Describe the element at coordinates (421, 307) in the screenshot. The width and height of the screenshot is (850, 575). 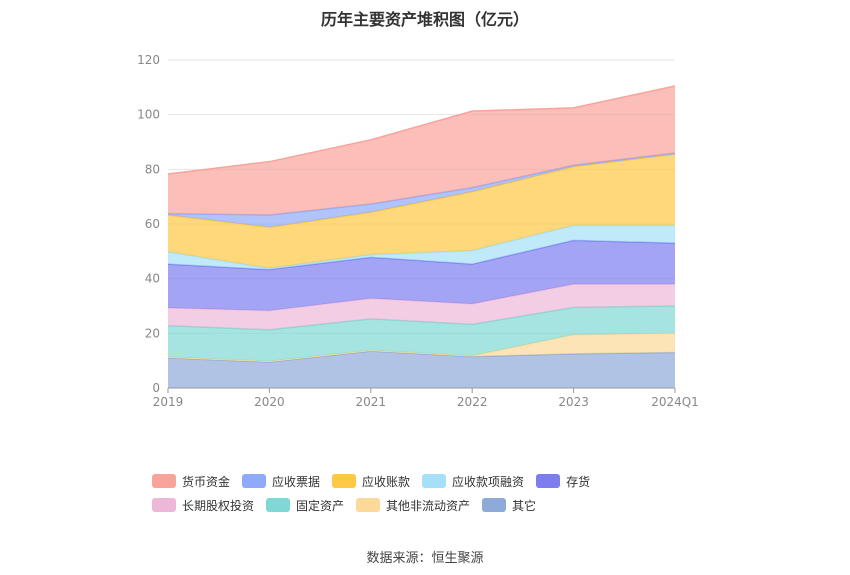
I see `area-长期股权投资` at that location.